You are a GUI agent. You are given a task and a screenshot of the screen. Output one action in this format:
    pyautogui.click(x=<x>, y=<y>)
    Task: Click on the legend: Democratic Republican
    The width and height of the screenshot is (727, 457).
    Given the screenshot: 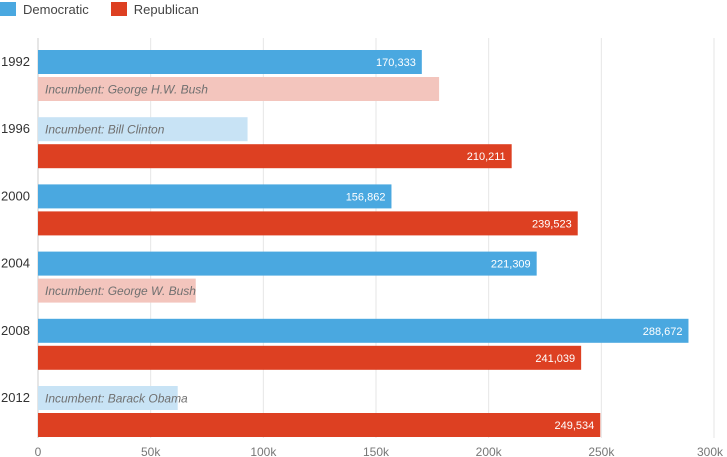 What is the action you would take?
    pyautogui.click(x=110, y=9)
    